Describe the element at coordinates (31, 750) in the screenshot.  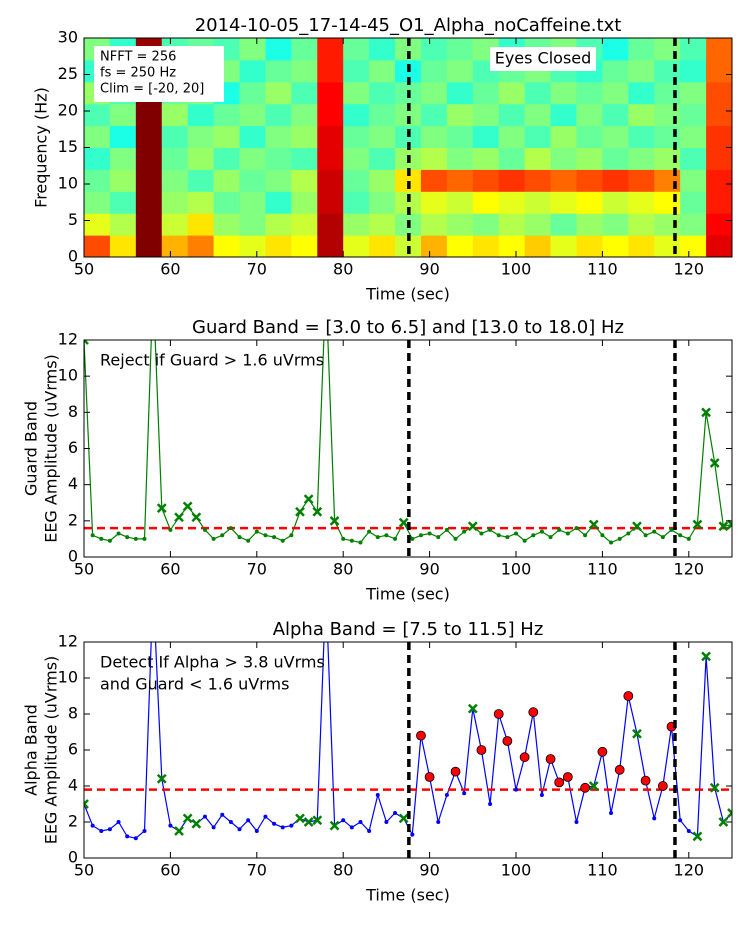
I see `y-axis-label: Alpha Band` at that location.